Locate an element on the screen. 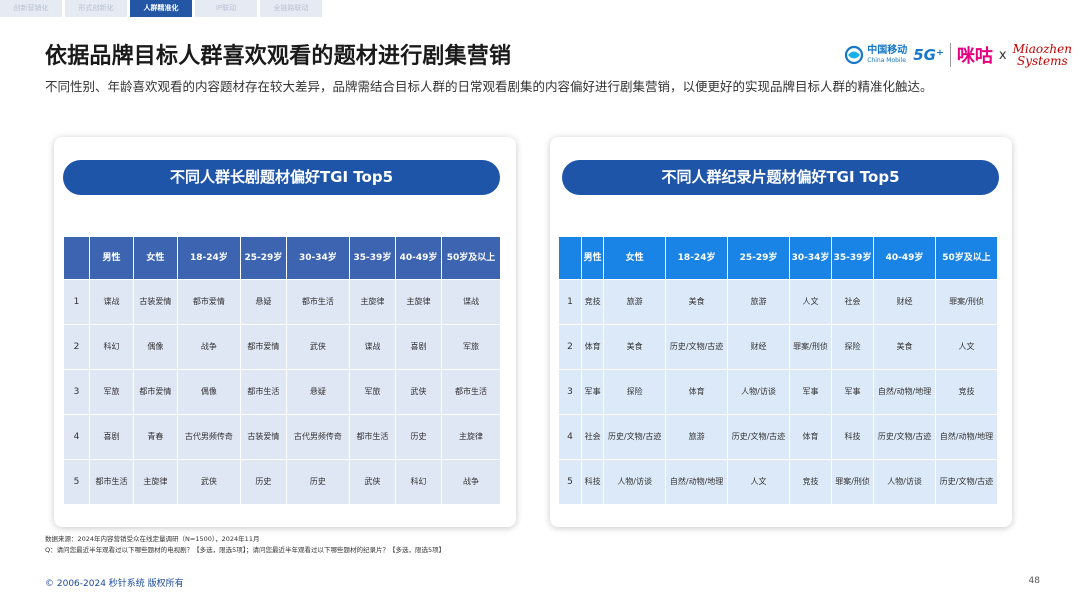  china-mobile-icon is located at coordinates (854, 55).